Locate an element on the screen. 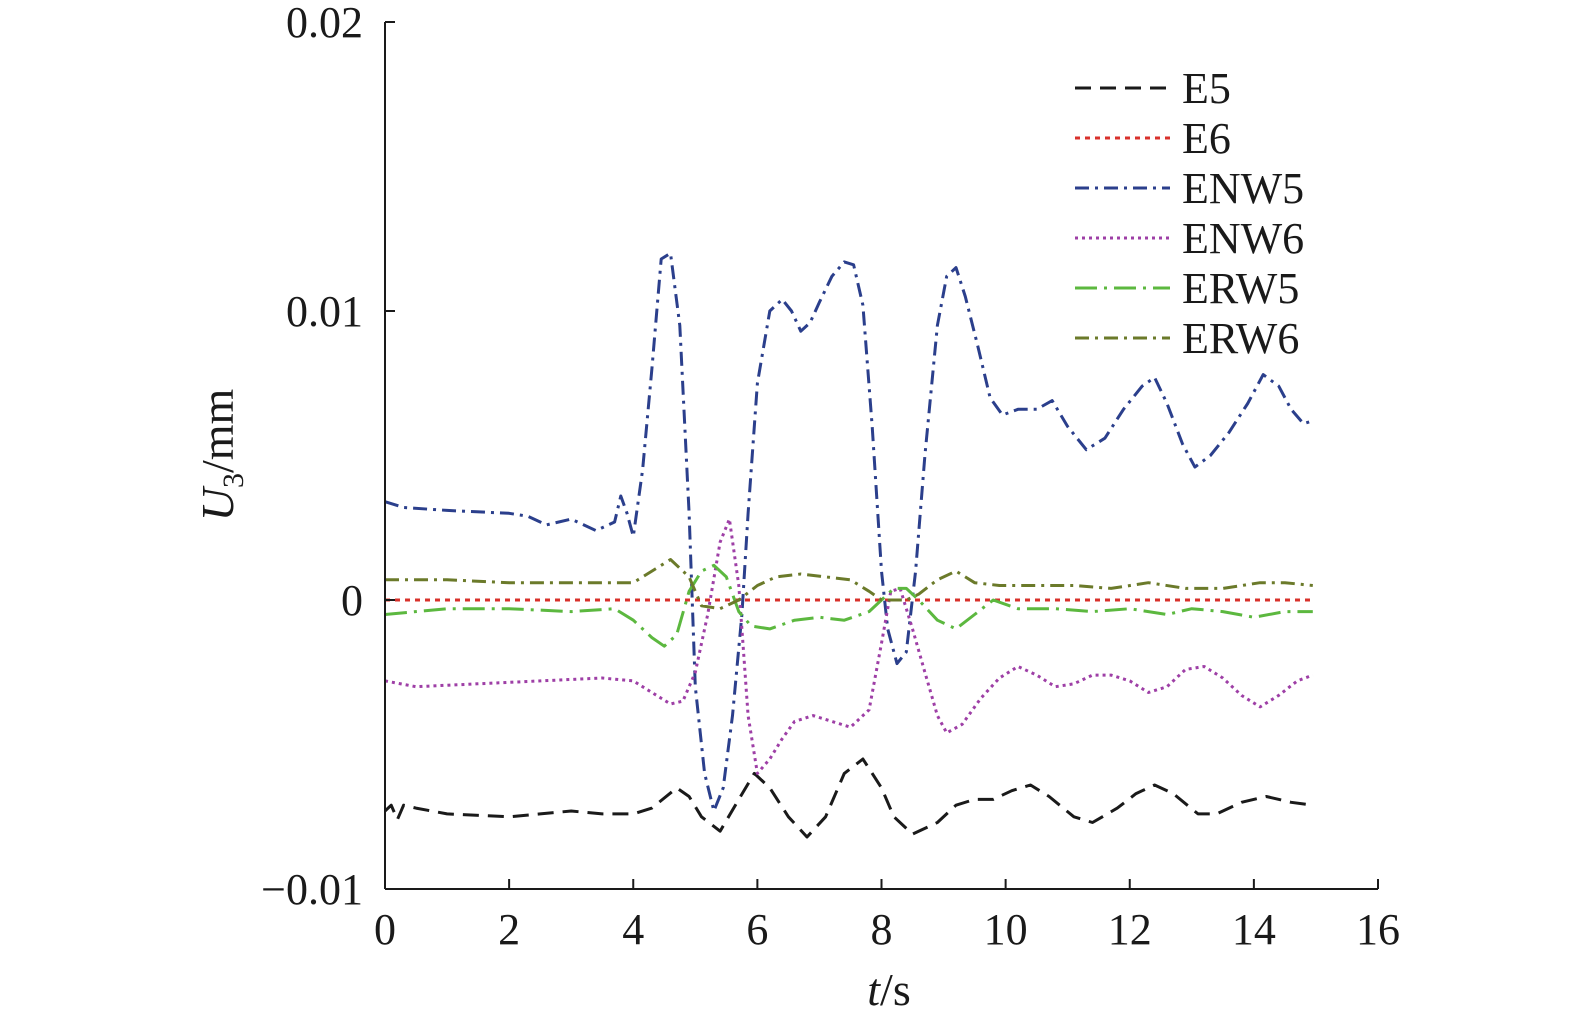  legend-label-erw6: ERW6 is located at coordinates (1240, 338).